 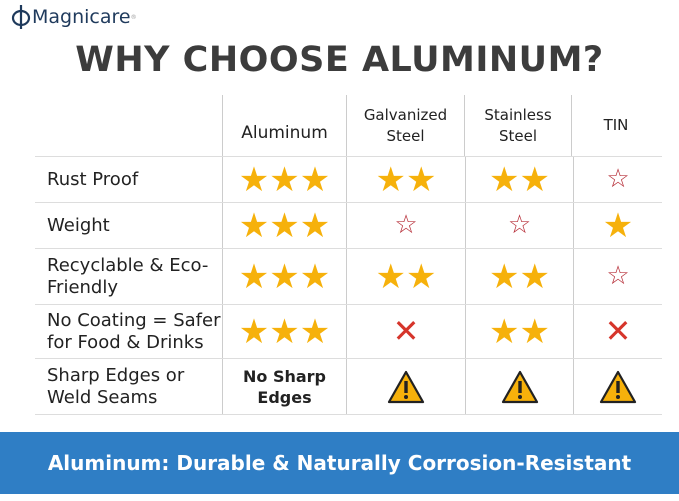 I want to click on cell-text: No Sharp Edges, so click(x=284, y=386).